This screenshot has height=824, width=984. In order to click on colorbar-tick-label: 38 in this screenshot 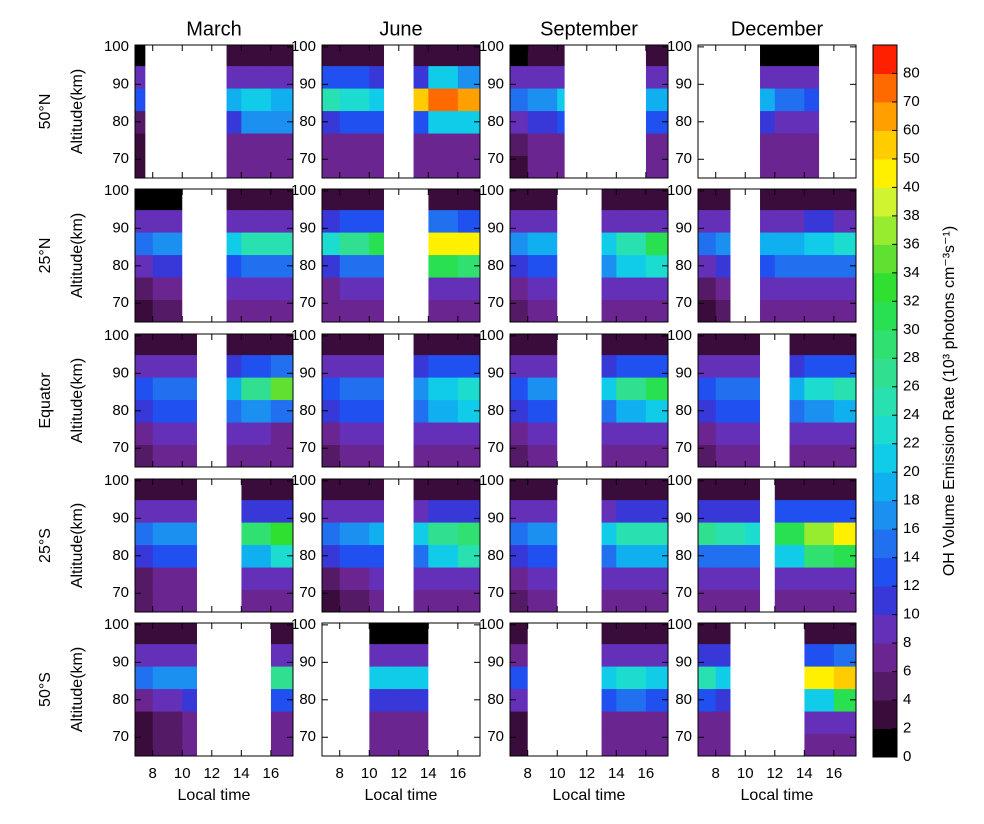, I will do `click(911, 215)`.